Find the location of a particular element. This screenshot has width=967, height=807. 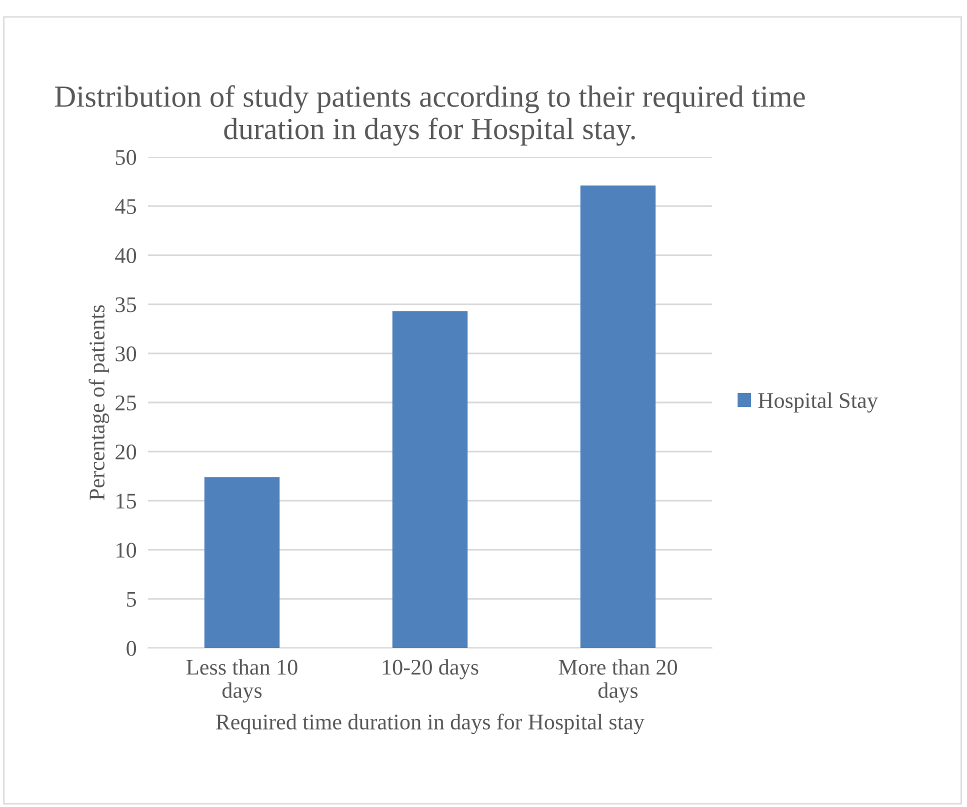

y-tick-label: 10 is located at coordinates (126, 550).